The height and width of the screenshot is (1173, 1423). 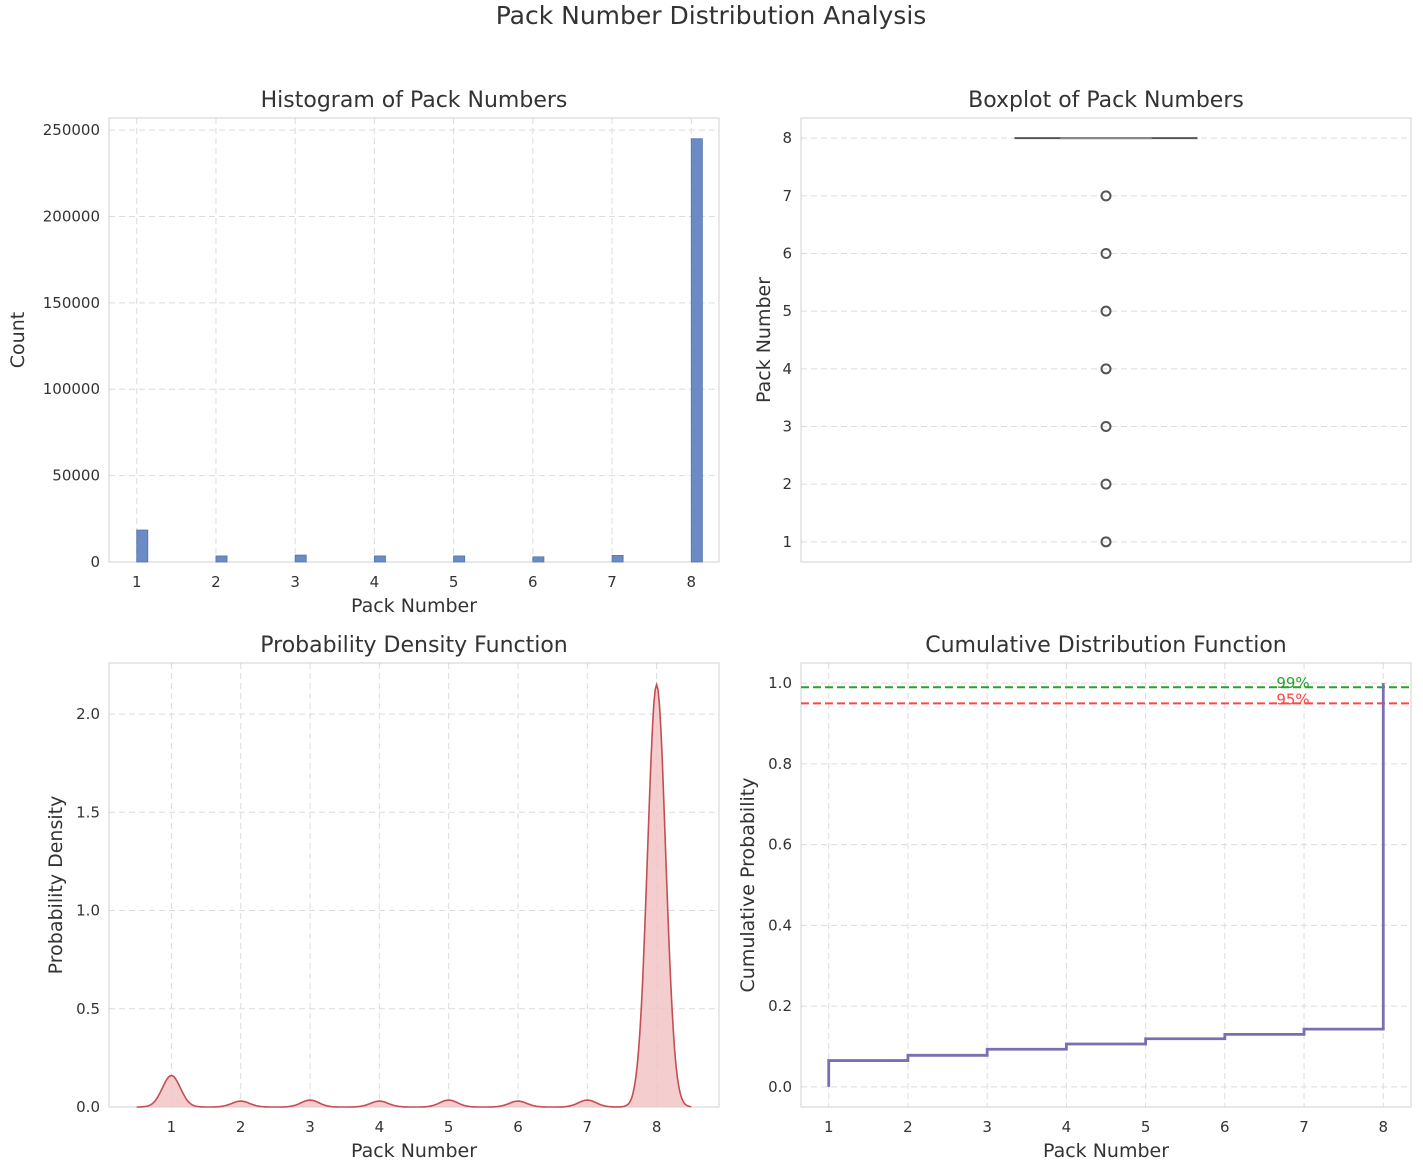 I want to click on y-tick-label: 7, so click(x=787, y=196).